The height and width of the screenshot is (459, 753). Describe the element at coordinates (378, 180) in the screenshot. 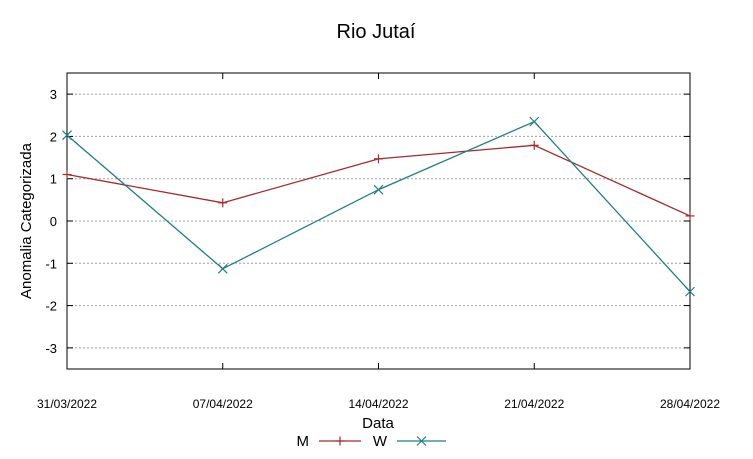

I see `series-M` at that location.